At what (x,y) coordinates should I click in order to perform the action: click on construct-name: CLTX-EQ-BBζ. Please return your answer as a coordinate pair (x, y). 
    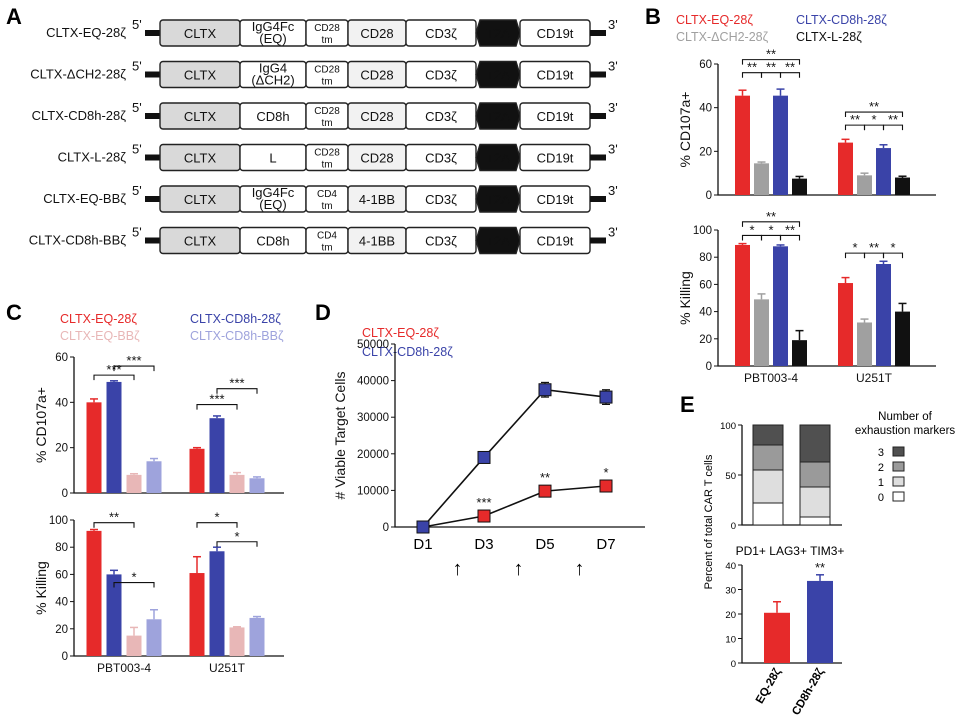
    Looking at the image, I should click on (84, 198).